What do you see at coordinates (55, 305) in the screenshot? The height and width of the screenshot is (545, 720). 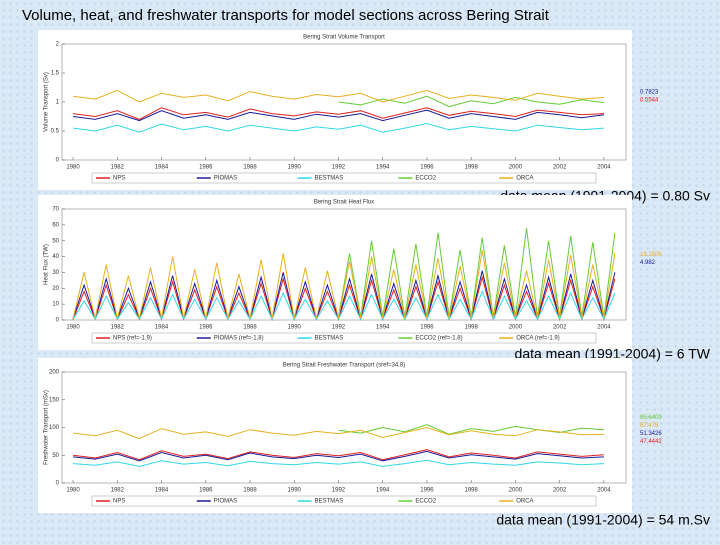 I see `y-tick-label: 10` at bounding box center [55, 305].